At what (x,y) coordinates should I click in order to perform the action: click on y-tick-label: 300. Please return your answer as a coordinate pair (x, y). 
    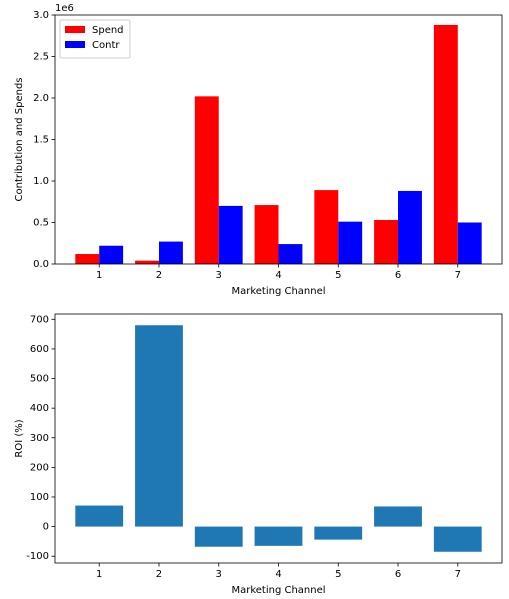
    Looking at the image, I should click on (39, 438).